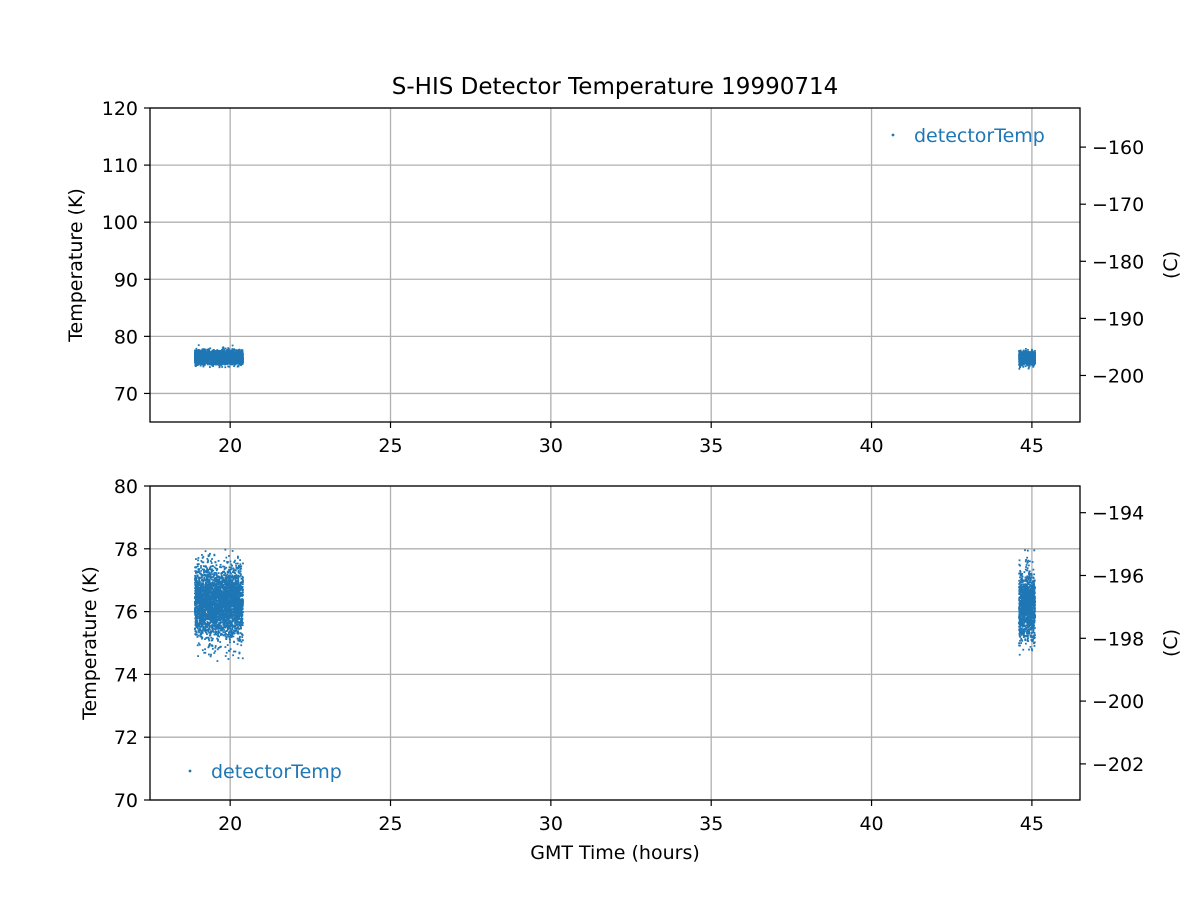  I want to click on right-y-tick-label: −200, so click(1118, 376).